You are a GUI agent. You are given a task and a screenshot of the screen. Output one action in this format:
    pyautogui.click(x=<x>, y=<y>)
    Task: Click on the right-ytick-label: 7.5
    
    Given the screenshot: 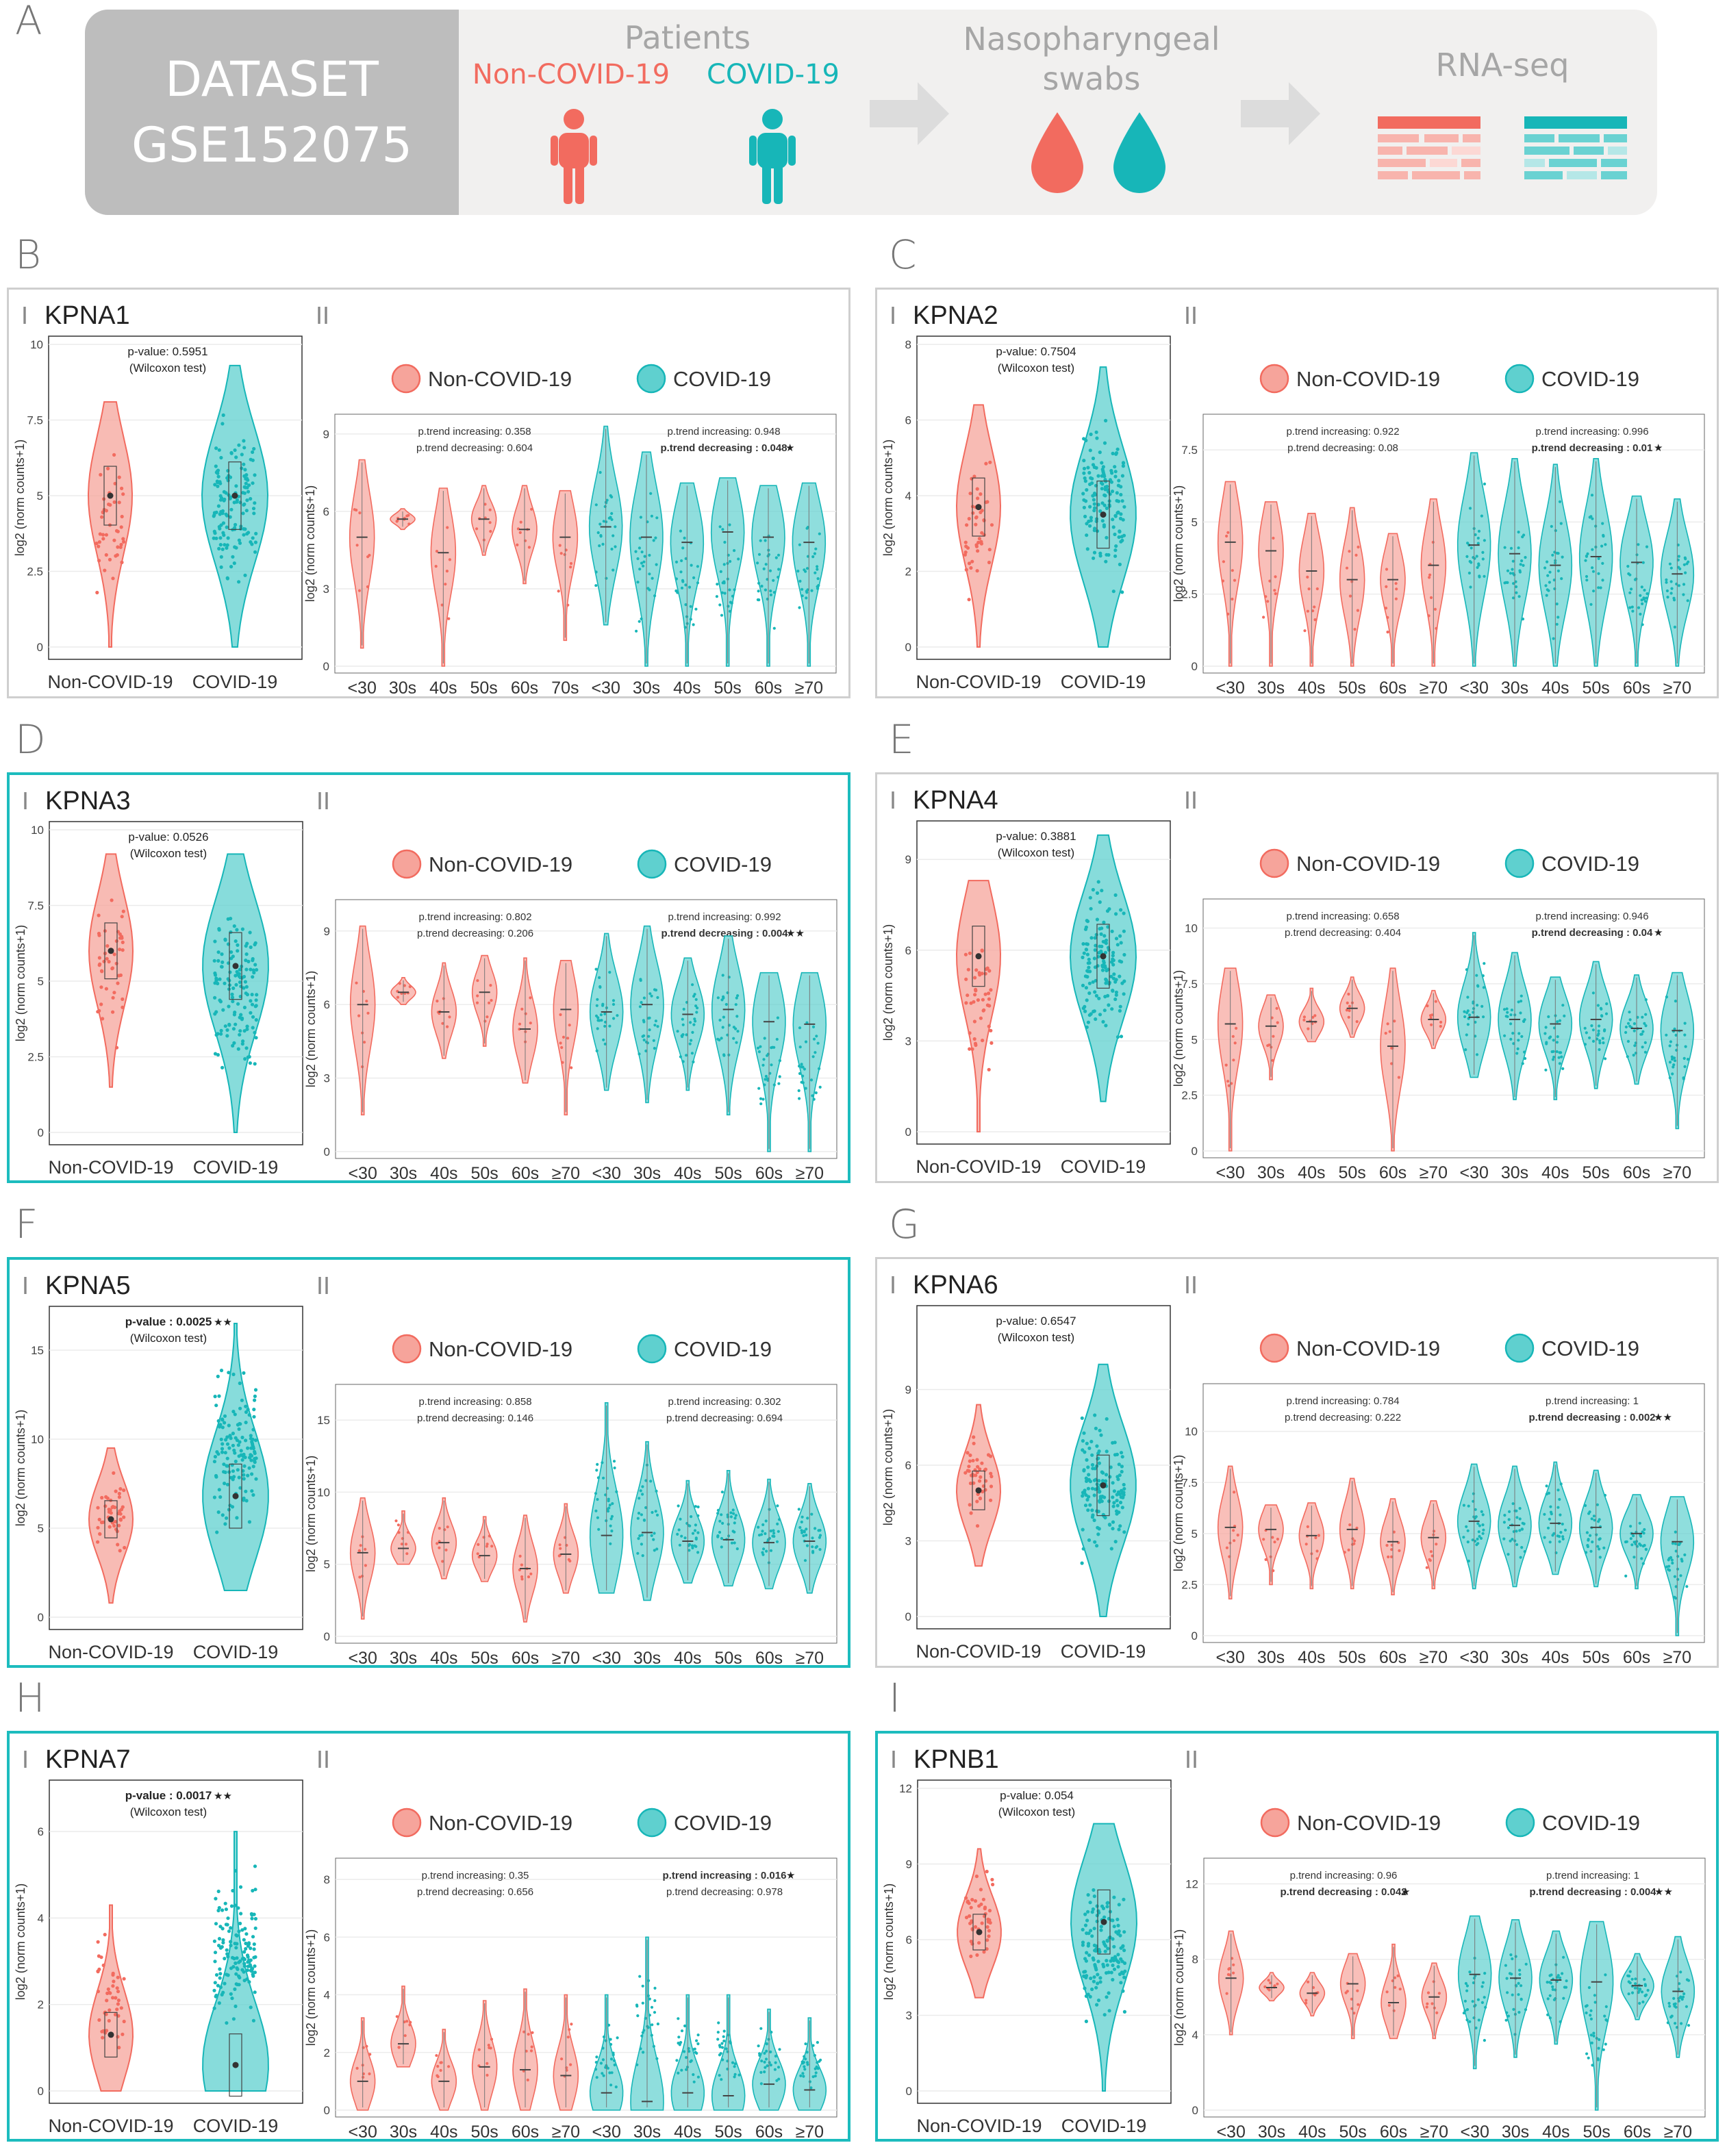 What is the action you would take?
    pyautogui.click(x=1189, y=1482)
    